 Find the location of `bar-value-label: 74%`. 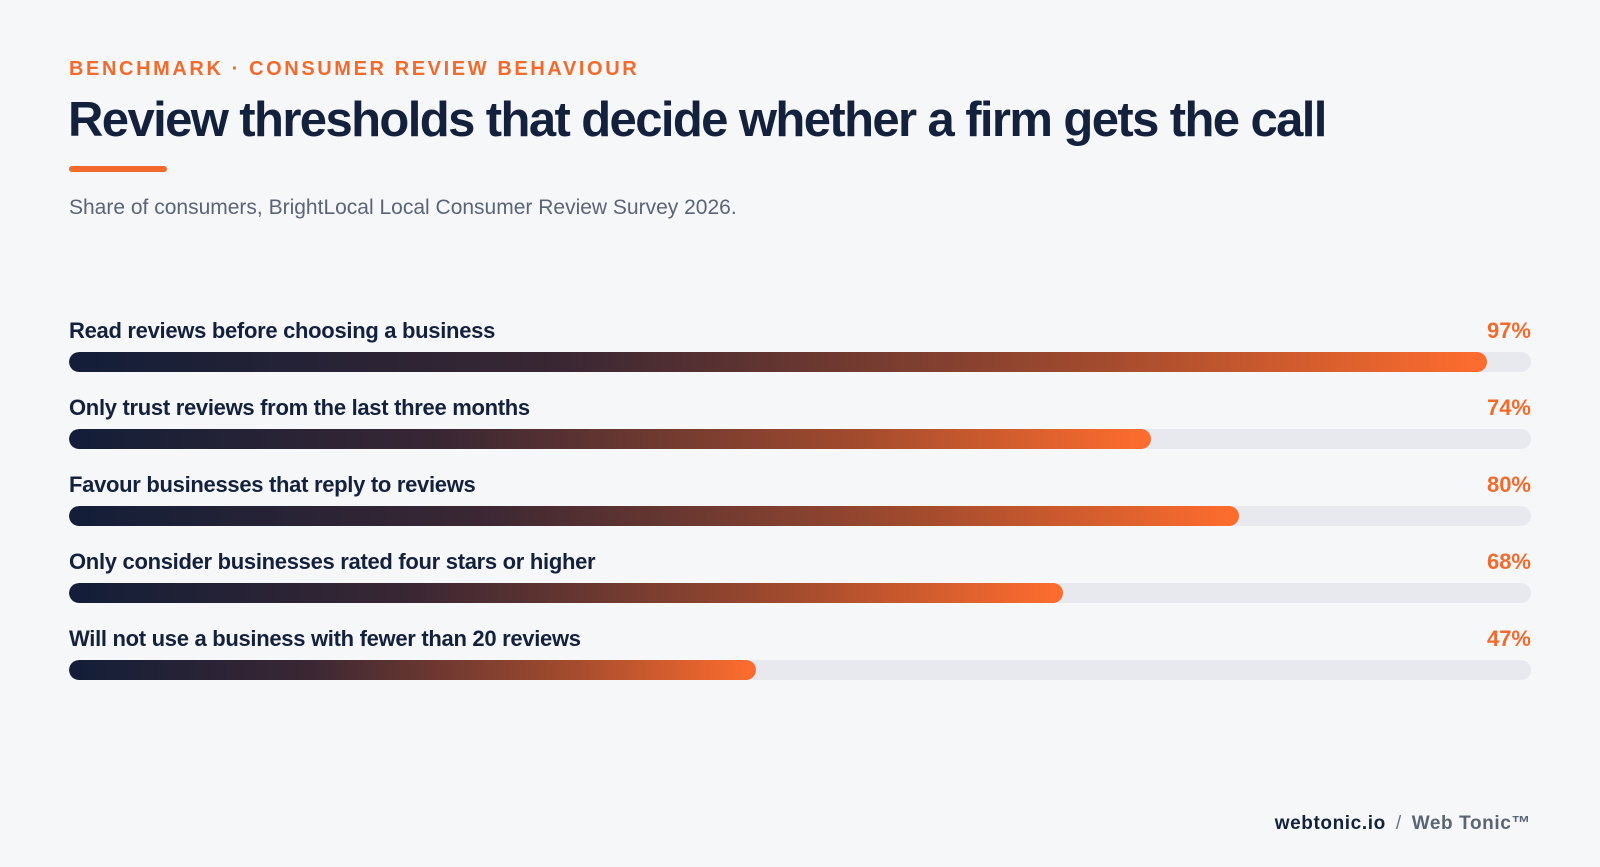

bar-value-label: 74% is located at coordinates (1508, 407).